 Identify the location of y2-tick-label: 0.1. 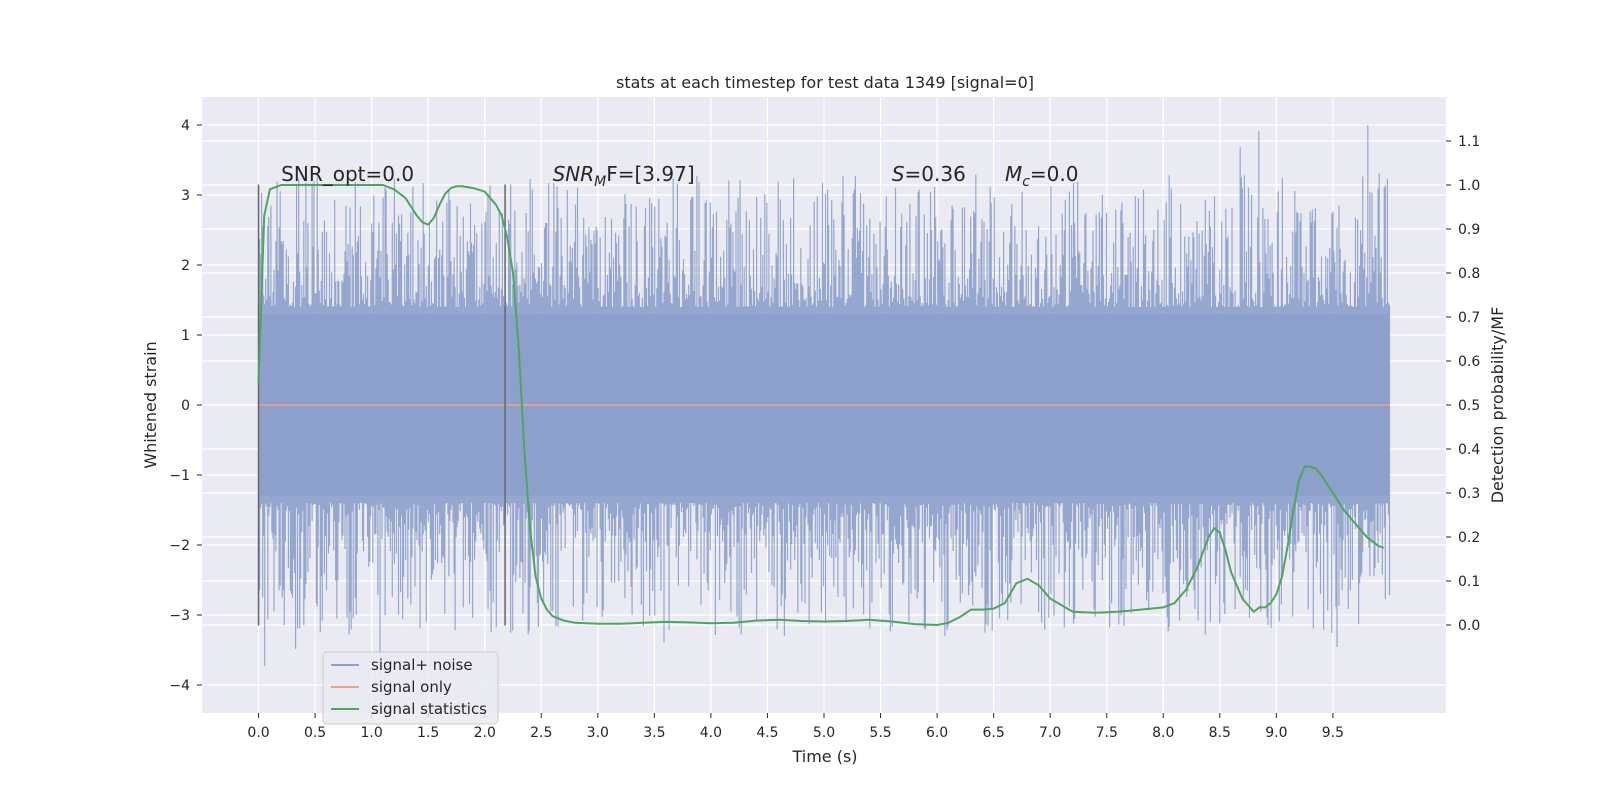
(1469, 582).